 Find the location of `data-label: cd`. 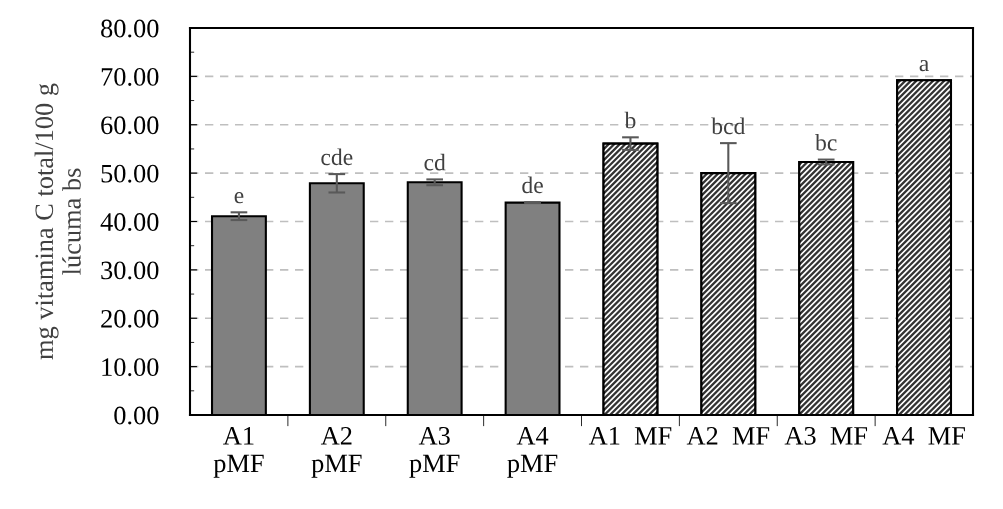

data-label: cd is located at coordinates (435, 162).